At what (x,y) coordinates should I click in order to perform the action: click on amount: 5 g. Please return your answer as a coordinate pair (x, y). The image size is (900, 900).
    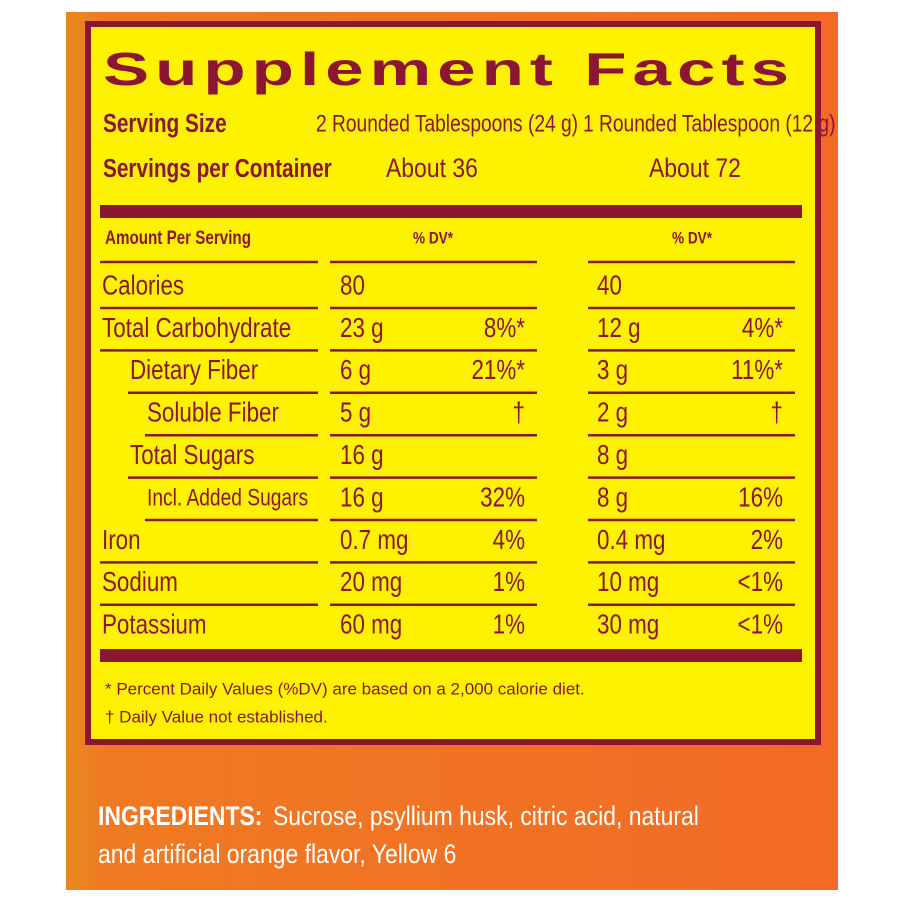
    Looking at the image, I should click on (355, 412).